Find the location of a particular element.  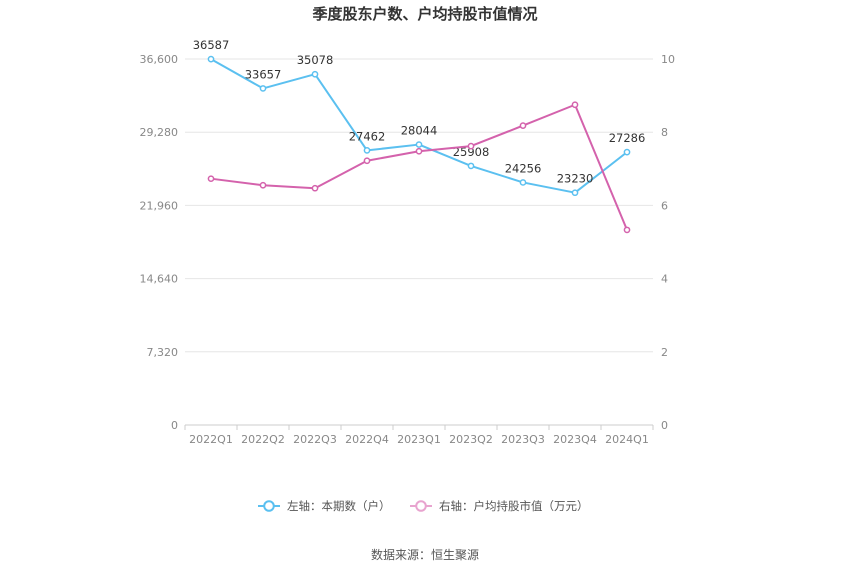

legend: 左轴：本期数（户） 右轴：户均持股市值（万元） is located at coordinates (423, 506).